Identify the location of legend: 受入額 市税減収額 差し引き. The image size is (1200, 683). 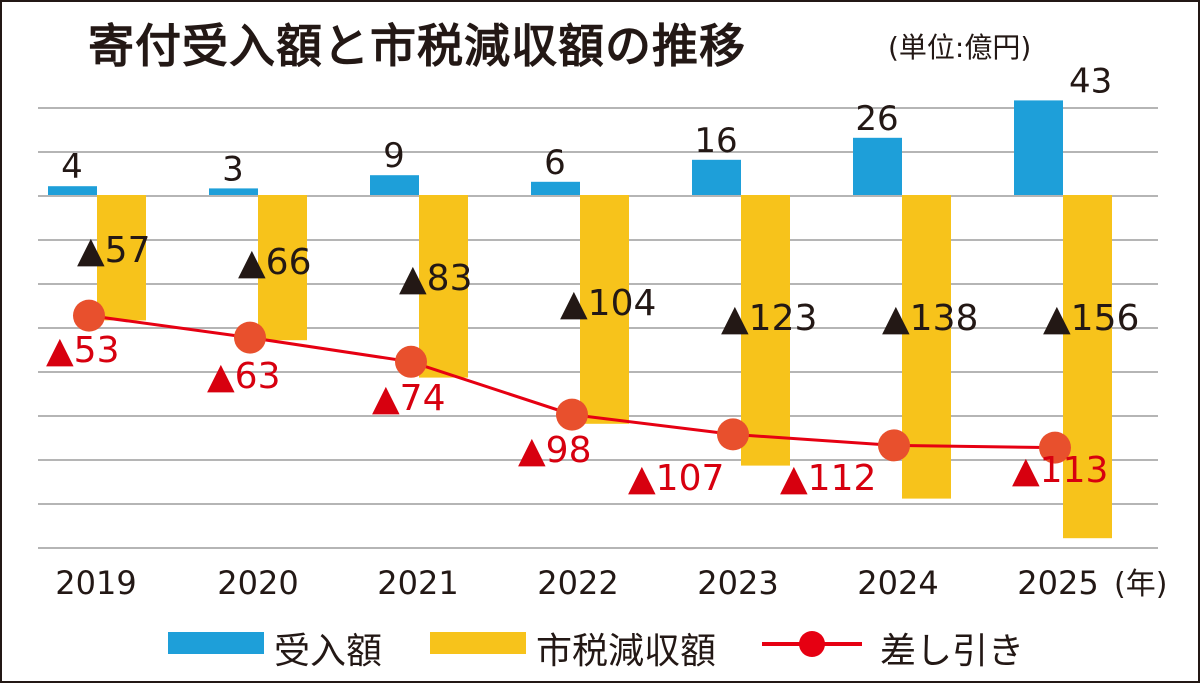
(600, 646).